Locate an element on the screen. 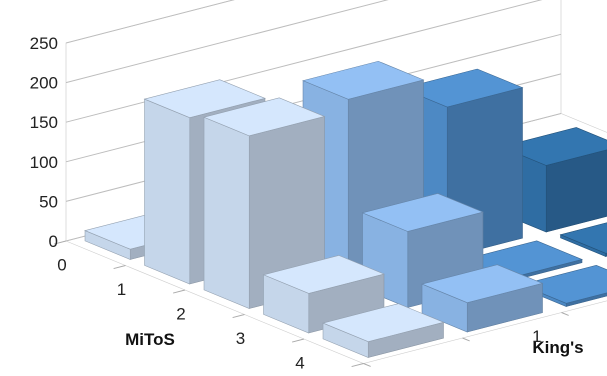 The width and height of the screenshot is (607, 376). mitos-tick-label: 1 is located at coordinates (121, 289).